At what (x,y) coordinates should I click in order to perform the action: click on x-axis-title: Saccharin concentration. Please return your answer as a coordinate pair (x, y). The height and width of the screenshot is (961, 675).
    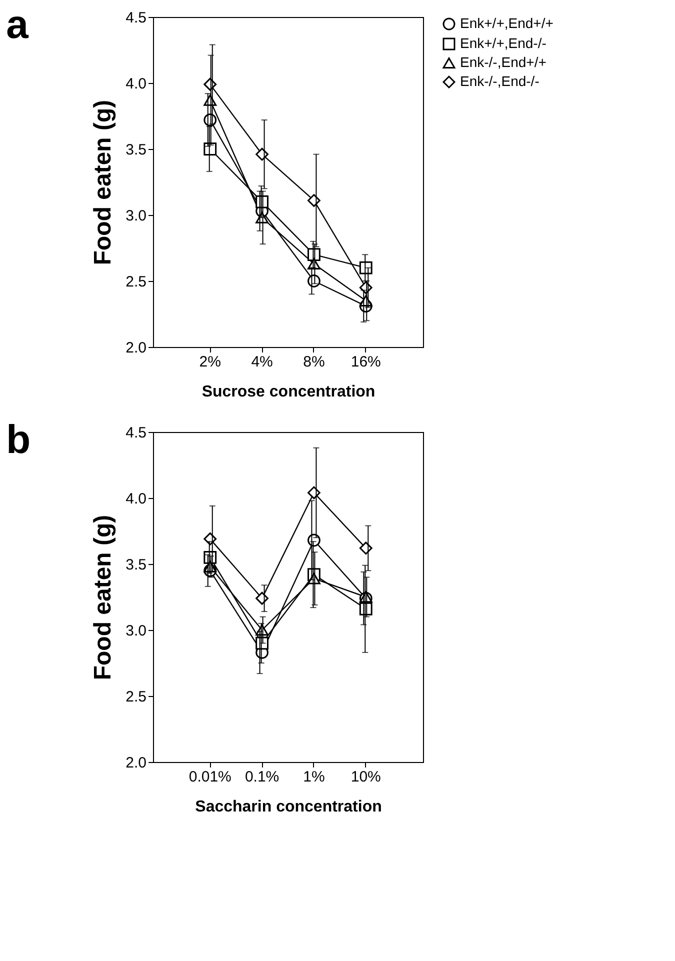
    Looking at the image, I should click on (288, 807).